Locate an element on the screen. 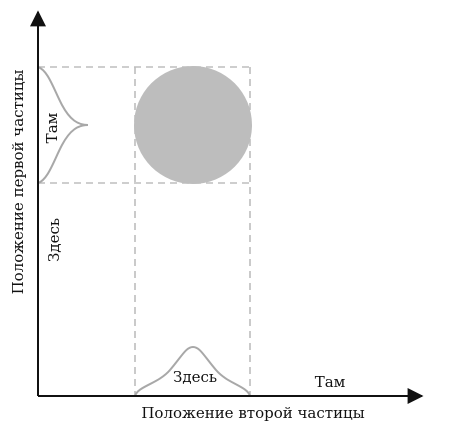 Image resolution: width=451 pixels, height=432 pixels. probability-blob is located at coordinates (193, 125).